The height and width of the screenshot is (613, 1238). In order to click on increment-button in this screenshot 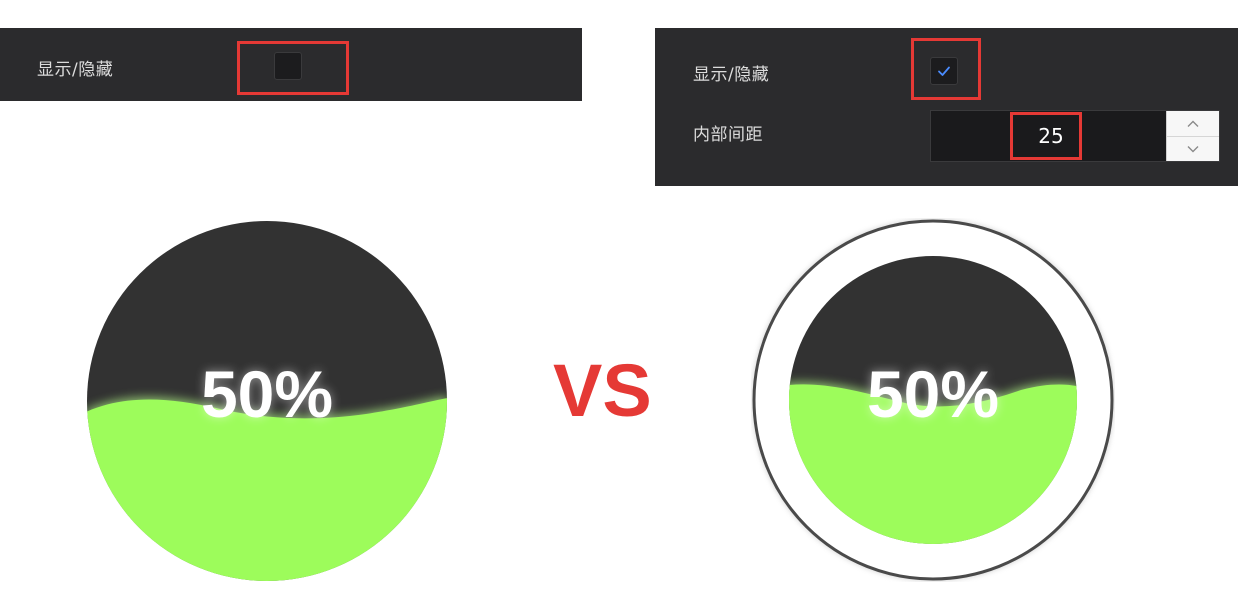, I will do `click(1193, 124)`.